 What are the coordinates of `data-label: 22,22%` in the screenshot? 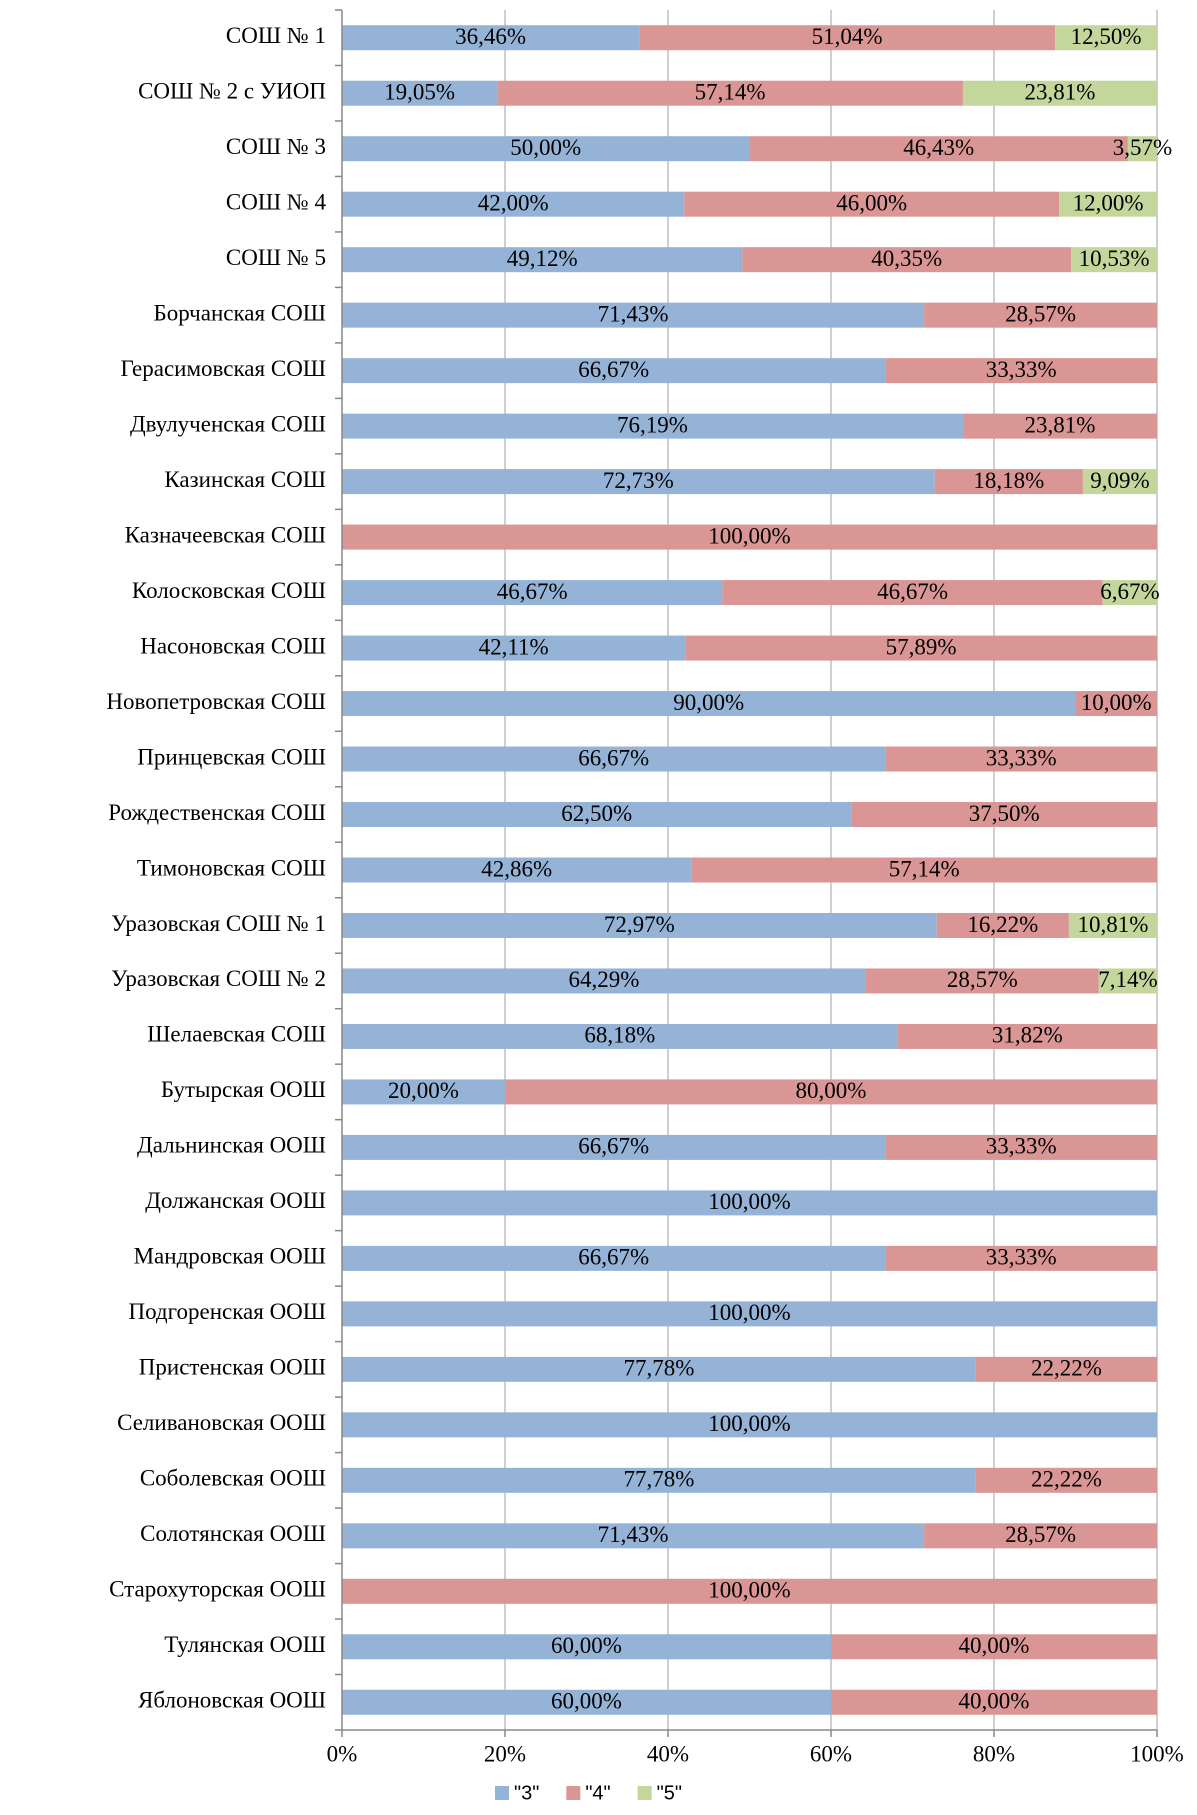 It's located at (1066, 1368).